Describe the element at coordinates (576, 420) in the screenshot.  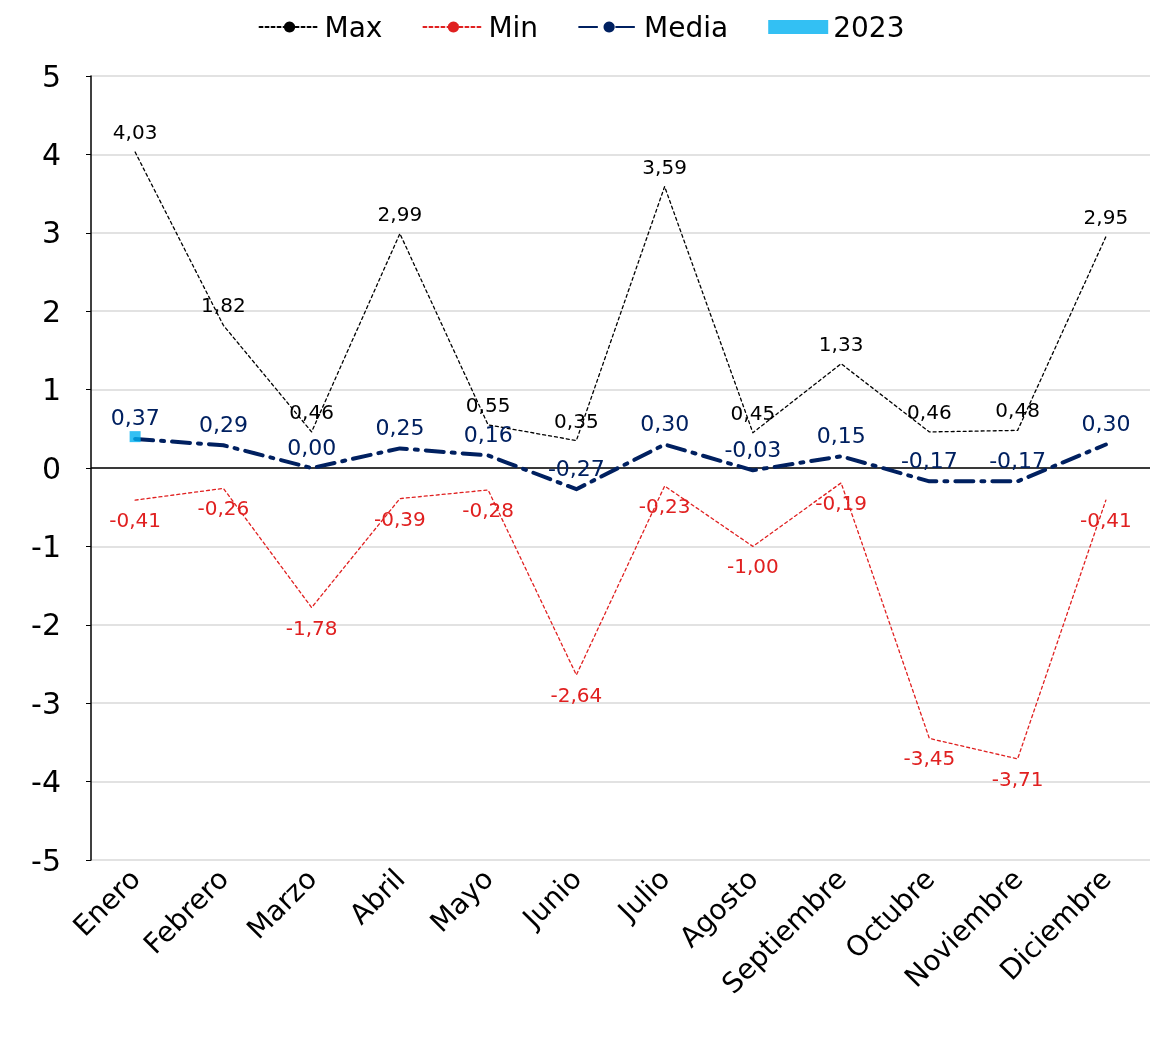
I see `data-label: 0,35` at that location.